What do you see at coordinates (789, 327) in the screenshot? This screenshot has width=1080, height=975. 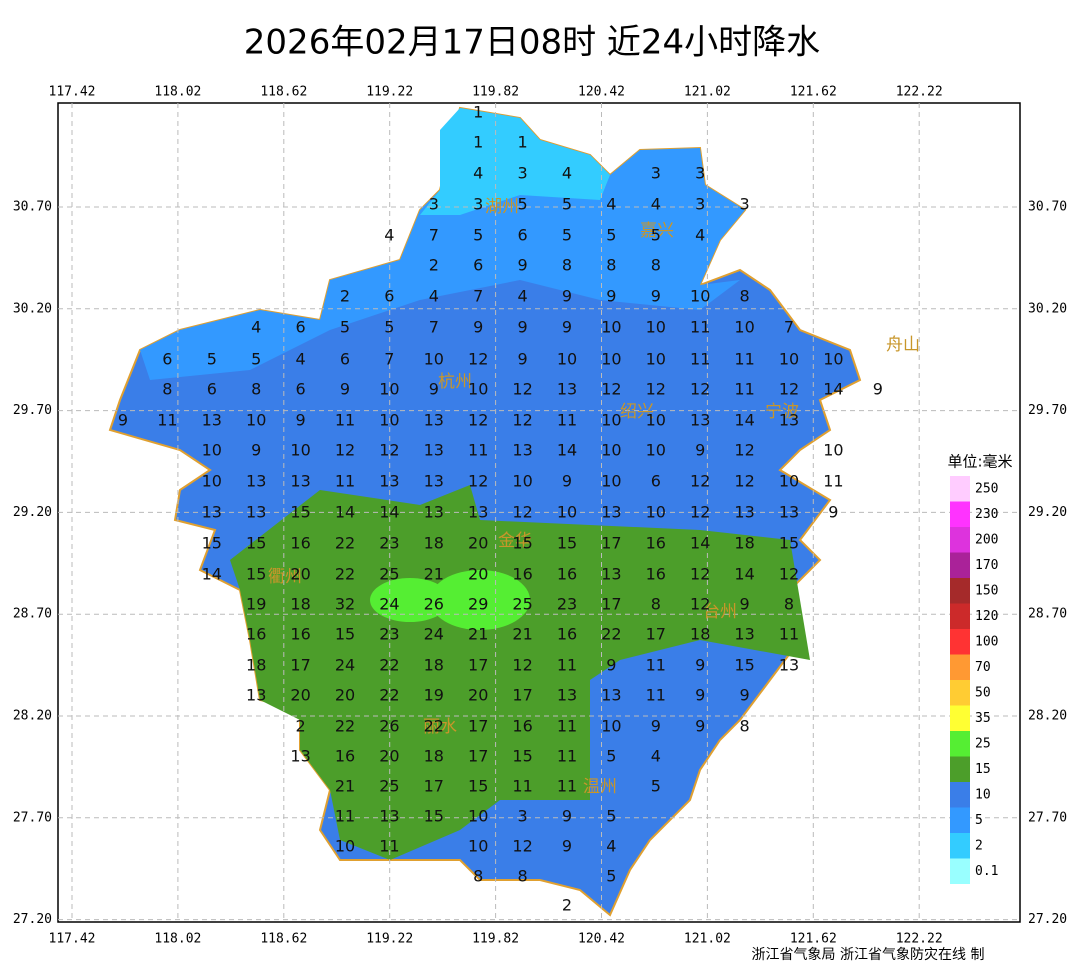 I see `station-value: 7` at bounding box center [789, 327].